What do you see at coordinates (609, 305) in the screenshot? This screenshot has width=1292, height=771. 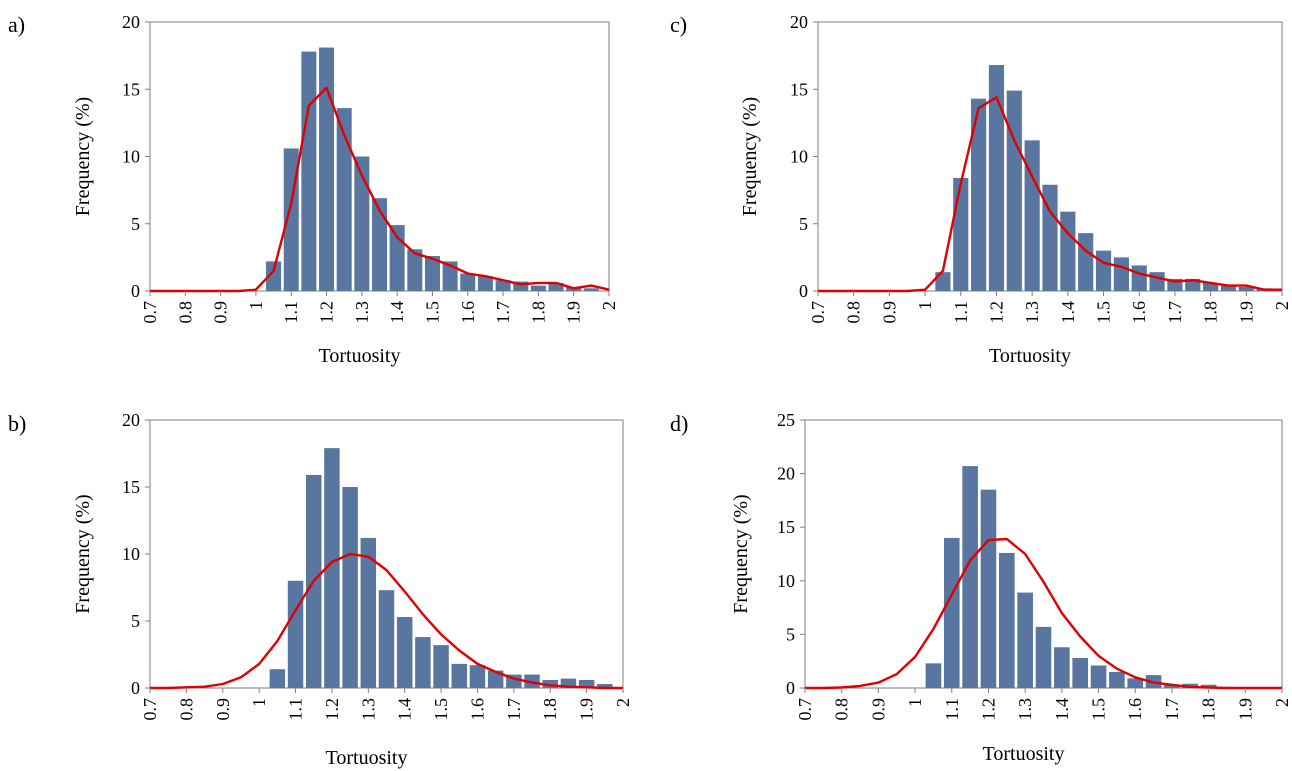 I see `x-tick-label: 2` at bounding box center [609, 305].